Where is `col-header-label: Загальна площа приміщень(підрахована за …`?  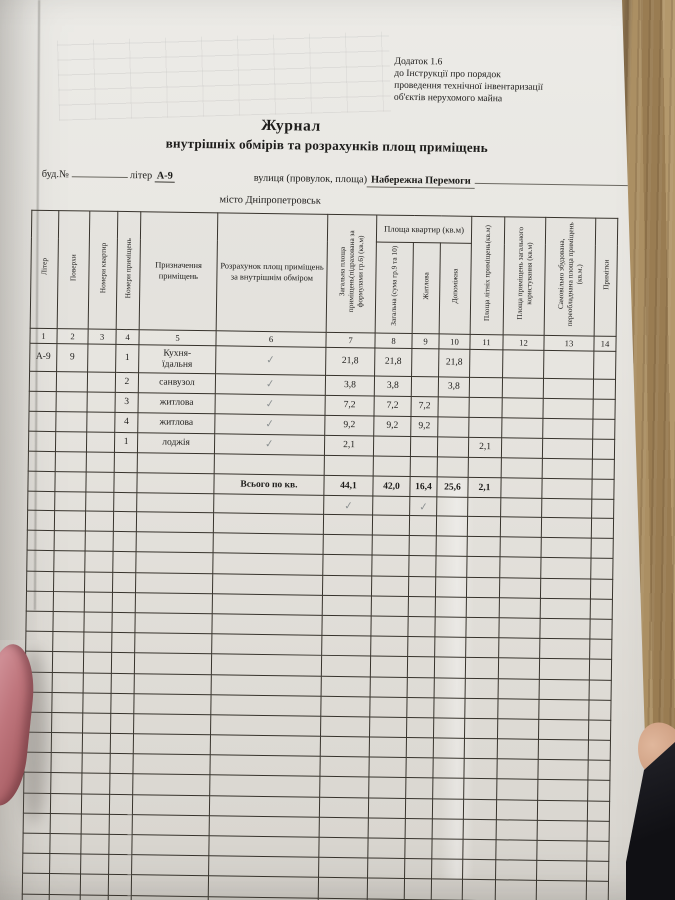 col-header-label: Загальна площа приміщень(підрахована за … is located at coordinates (351, 271).